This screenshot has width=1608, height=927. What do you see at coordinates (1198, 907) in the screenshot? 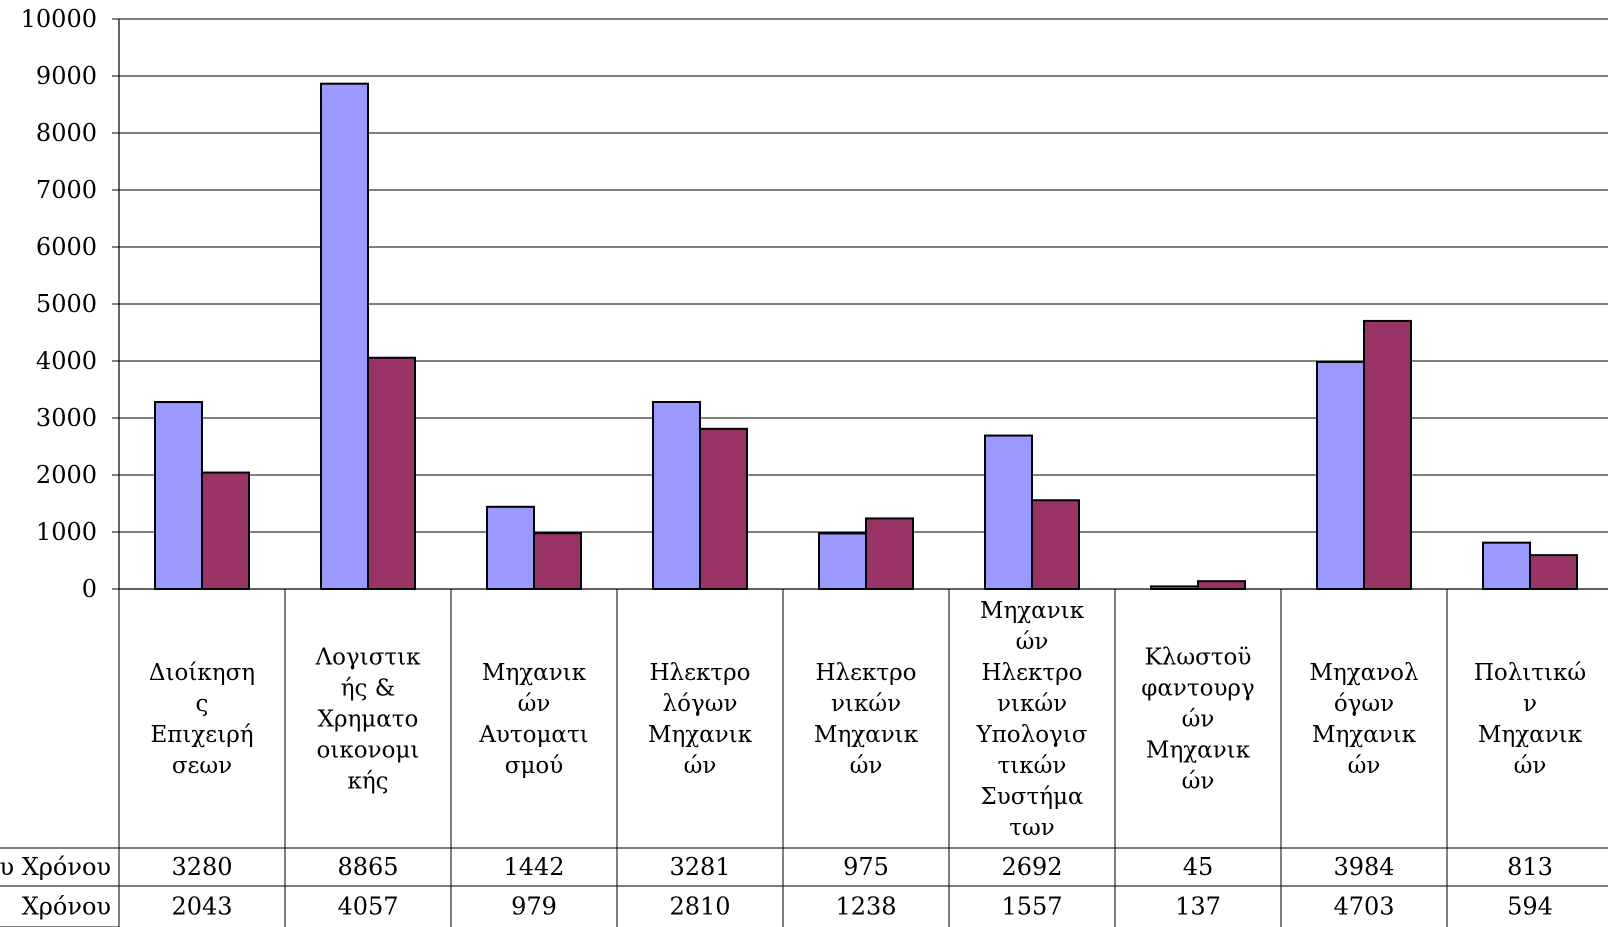
I see `value-cell: 137` at bounding box center [1198, 907].